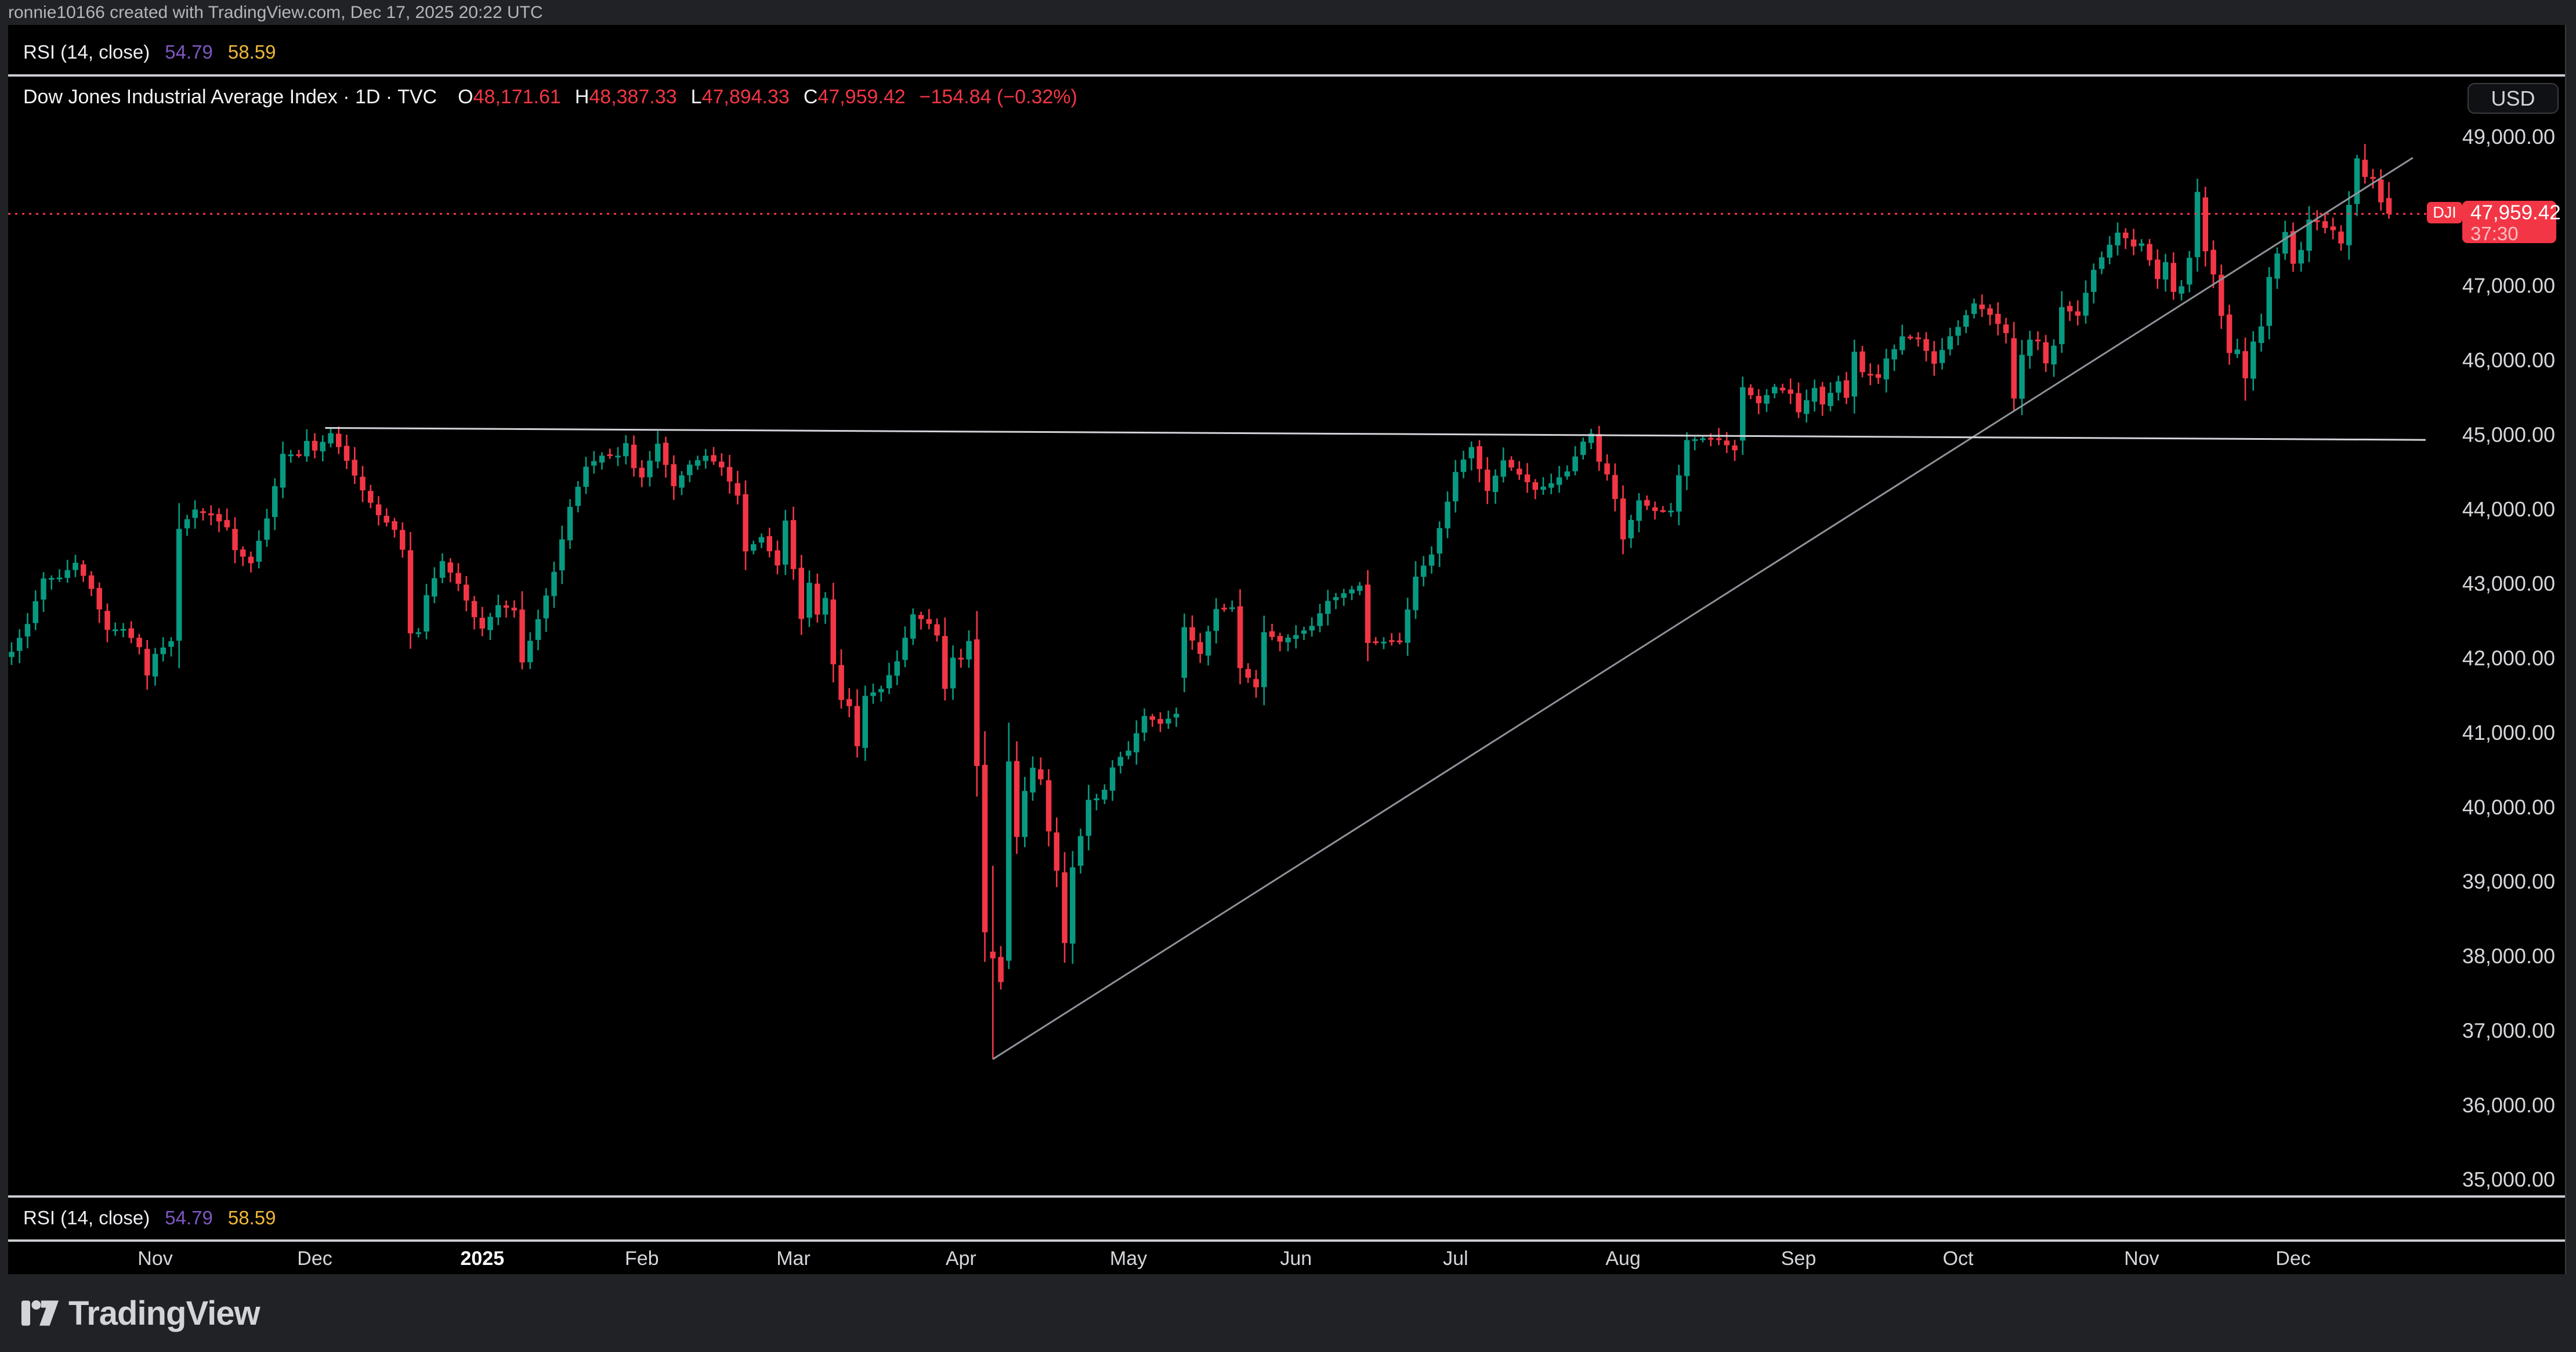 Image resolution: width=2576 pixels, height=1352 pixels. What do you see at coordinates (581, 97) in the screenshot?
I see `high-label: H` at bounding box center [581, 97].